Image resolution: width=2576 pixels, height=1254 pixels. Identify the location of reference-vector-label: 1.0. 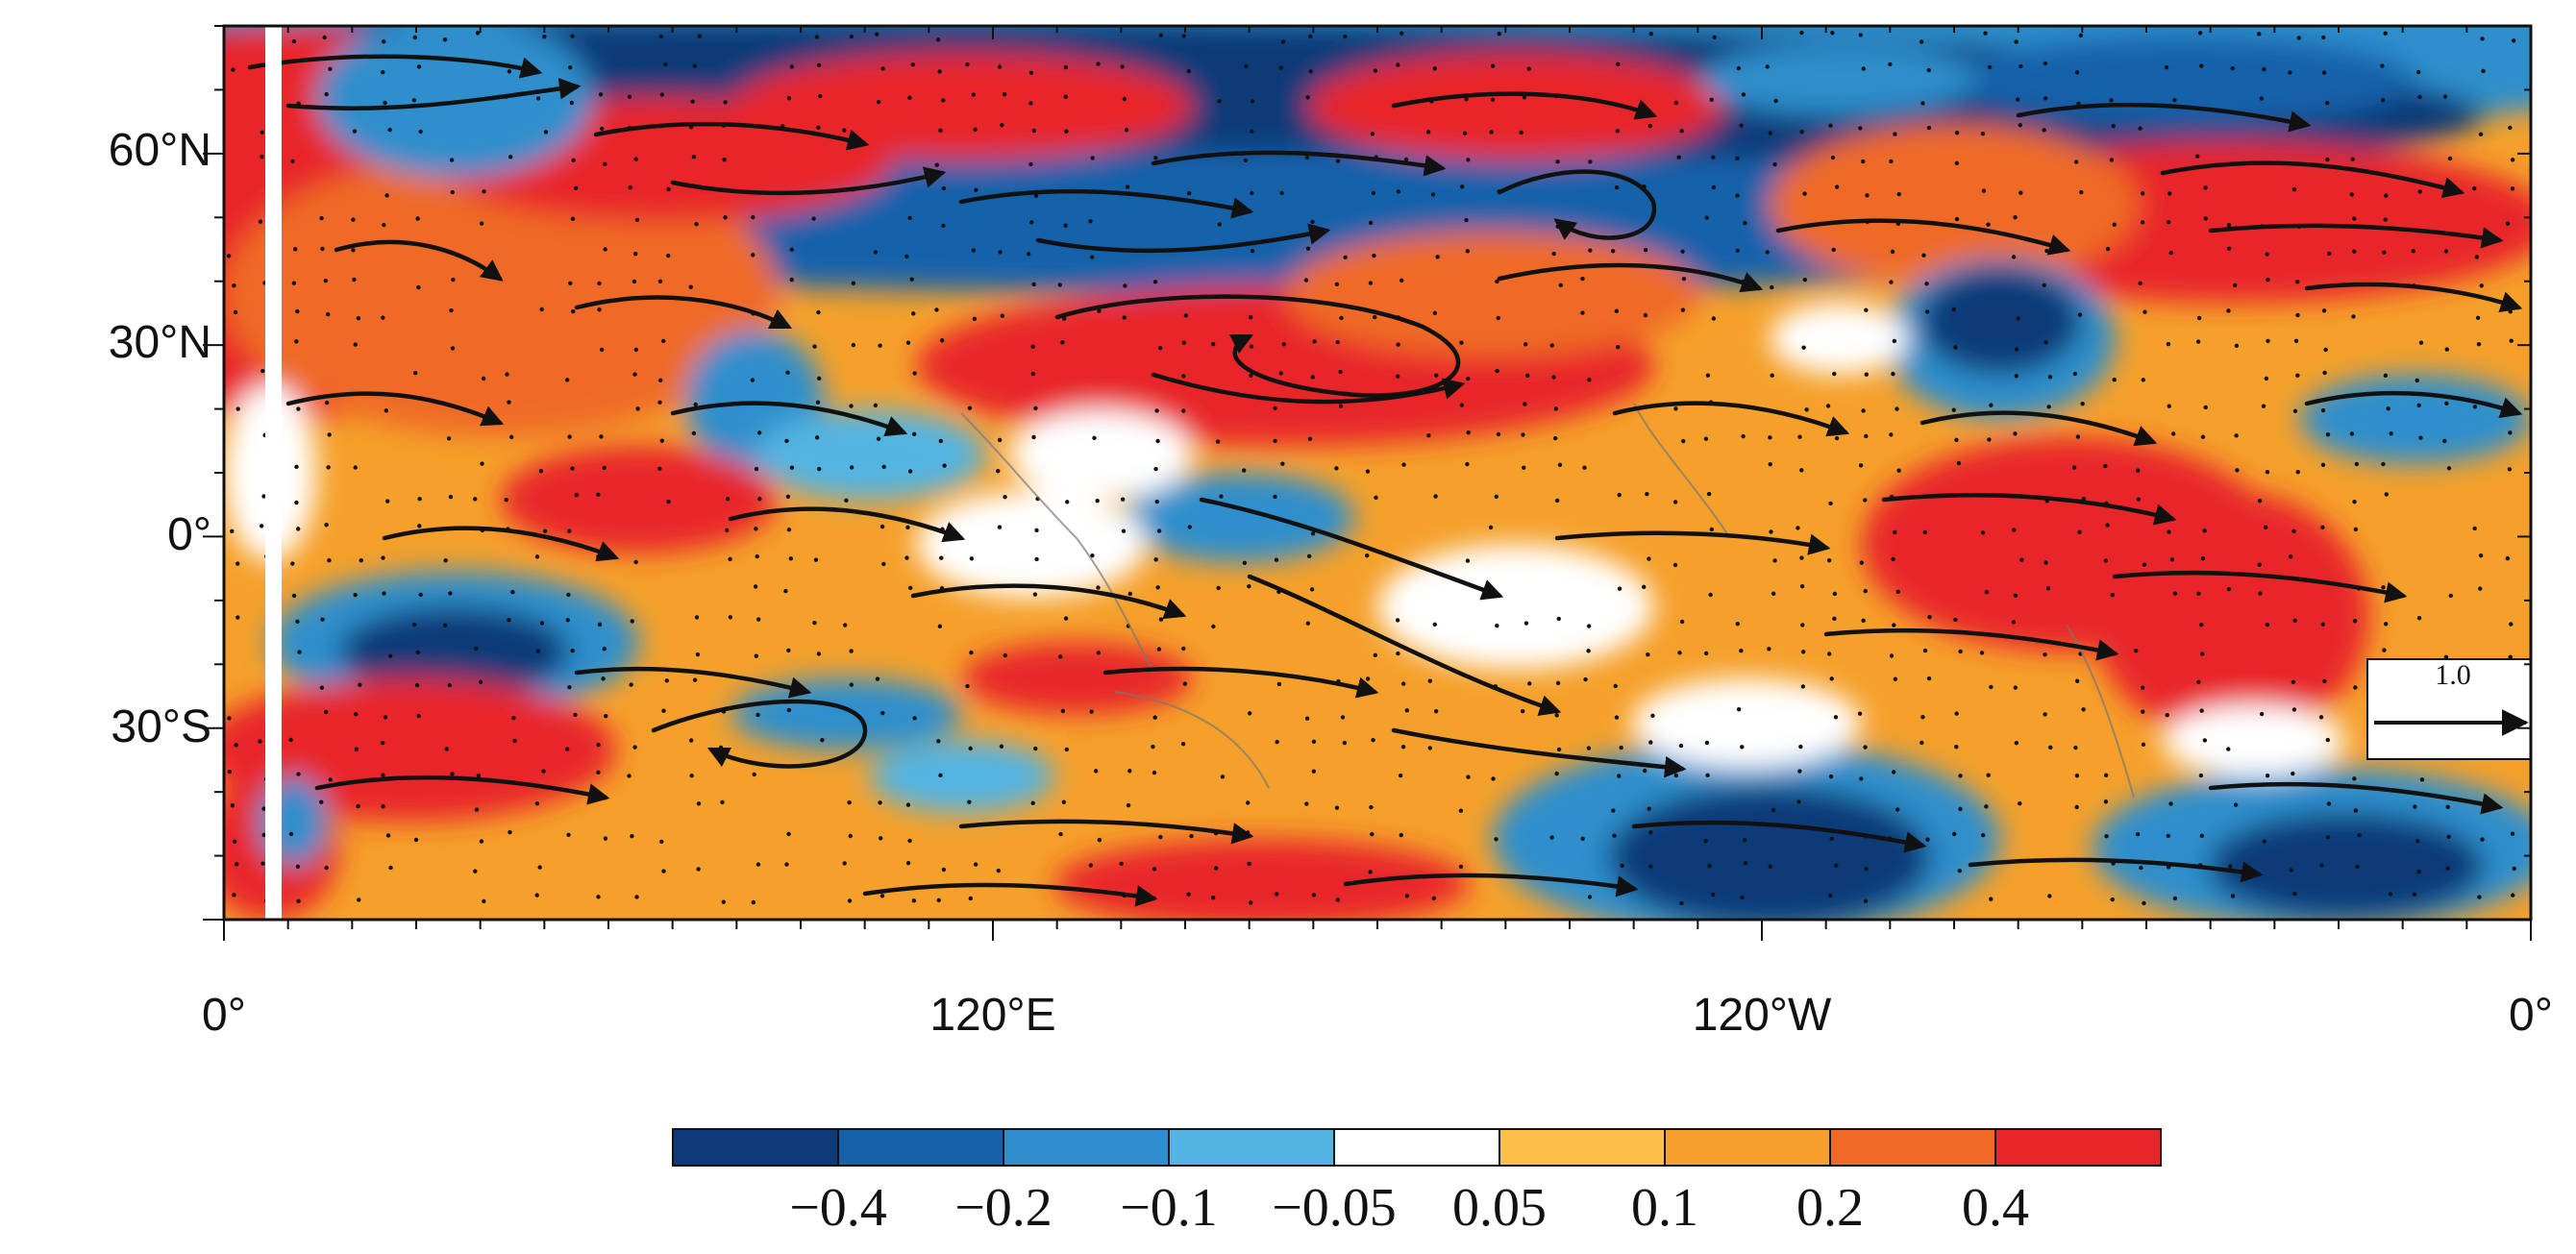
(2453, 675).